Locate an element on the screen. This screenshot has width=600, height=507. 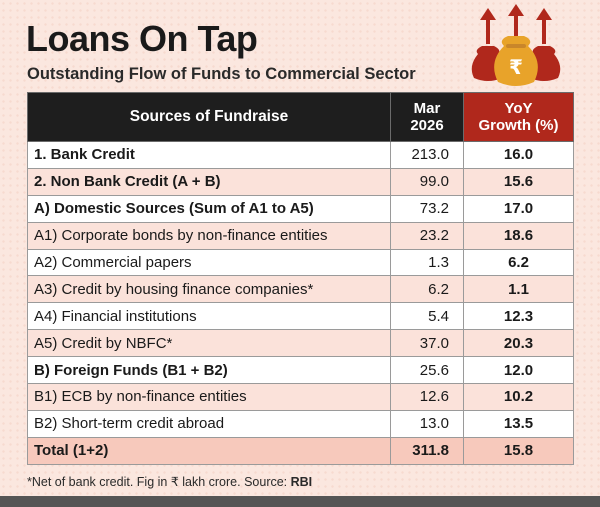
cell-yoy-growth: 12.3 is located at coordinates (518, 316).